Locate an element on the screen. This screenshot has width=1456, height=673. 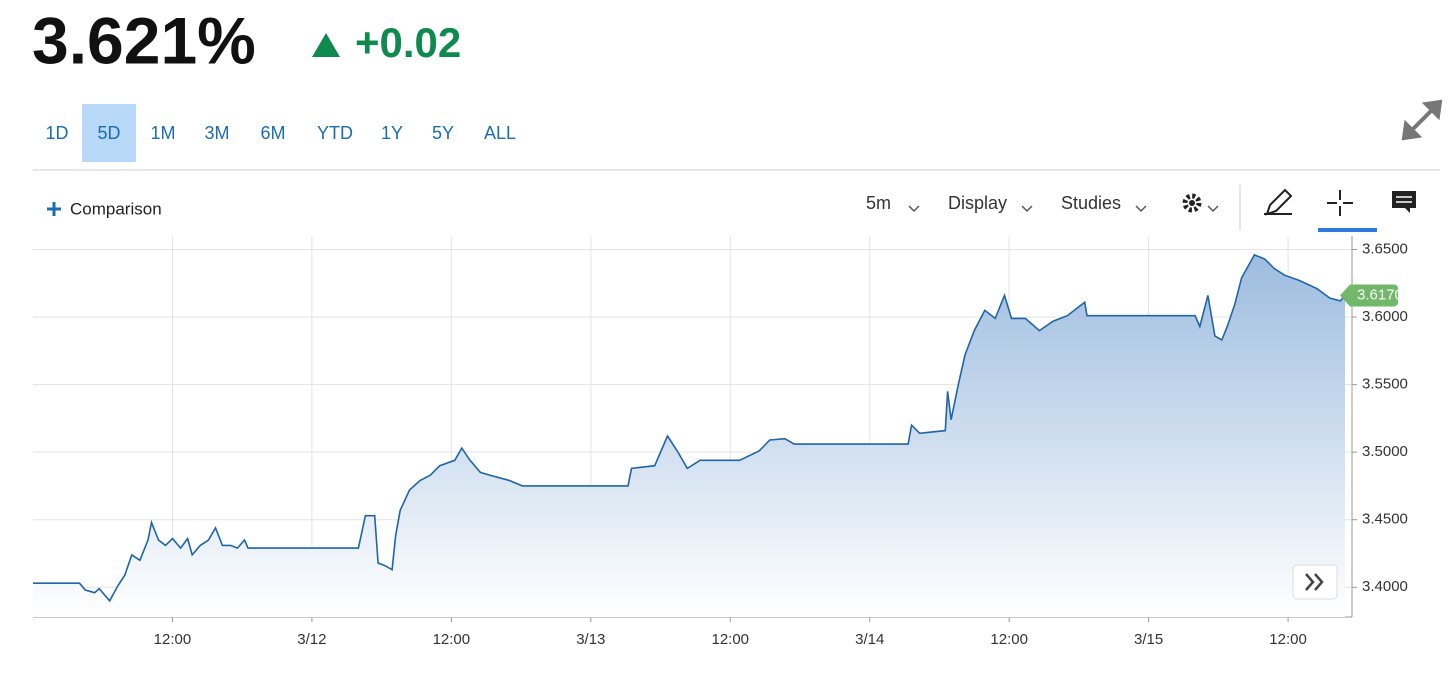
range-tab: 1Y is located at coordinates (392, 133).